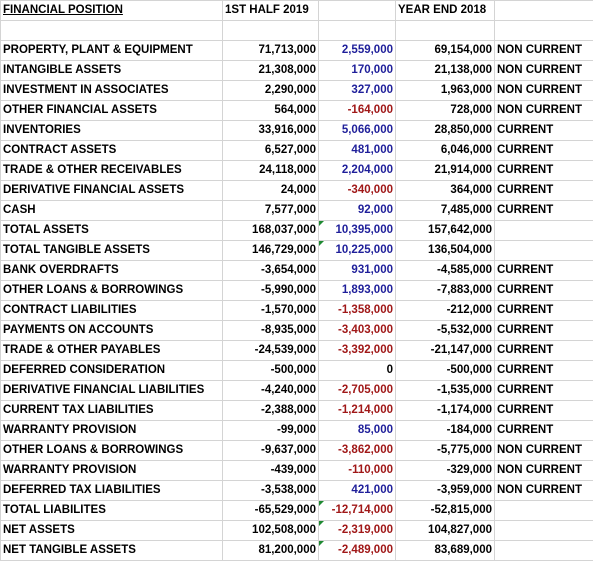 The image size is (593, 562). What do you see at coordinates (270, 330) in the screenshot?
I see `value-1st-half-2019: -8,935,000` at bounding box center [270, 330].